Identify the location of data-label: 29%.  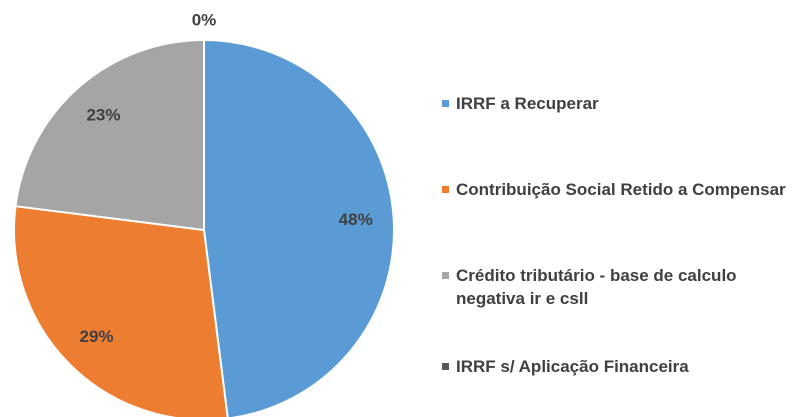
(97, 336).